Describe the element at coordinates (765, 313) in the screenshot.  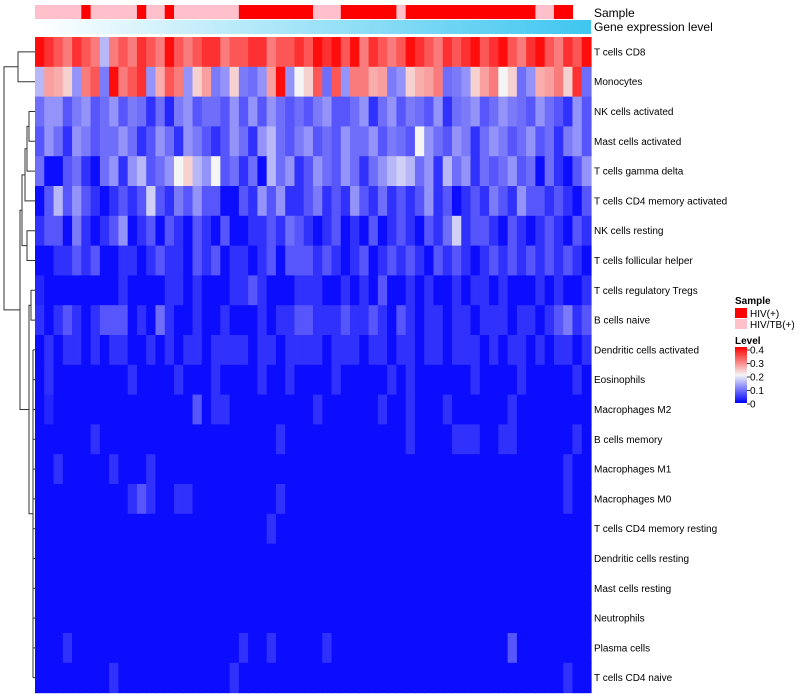
I see `sample-legend: Sample HIV(+) HIV/TB(+)` at that location.